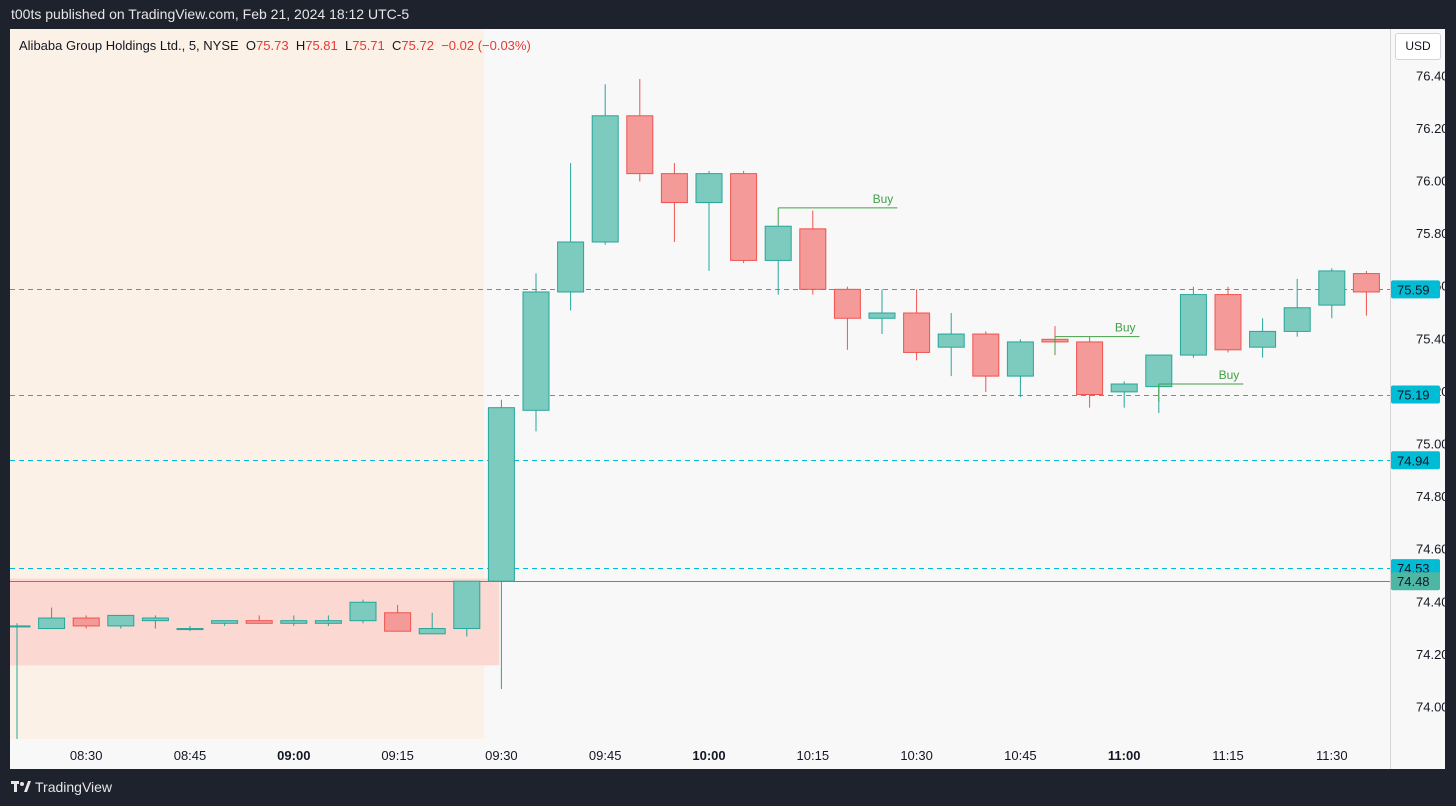 Image resolution: width=1456 pixels, height=806 pixels. Describe the element at coordinates (368, 45) in the screenshot. I see `legend-low: 75.71` at that location.